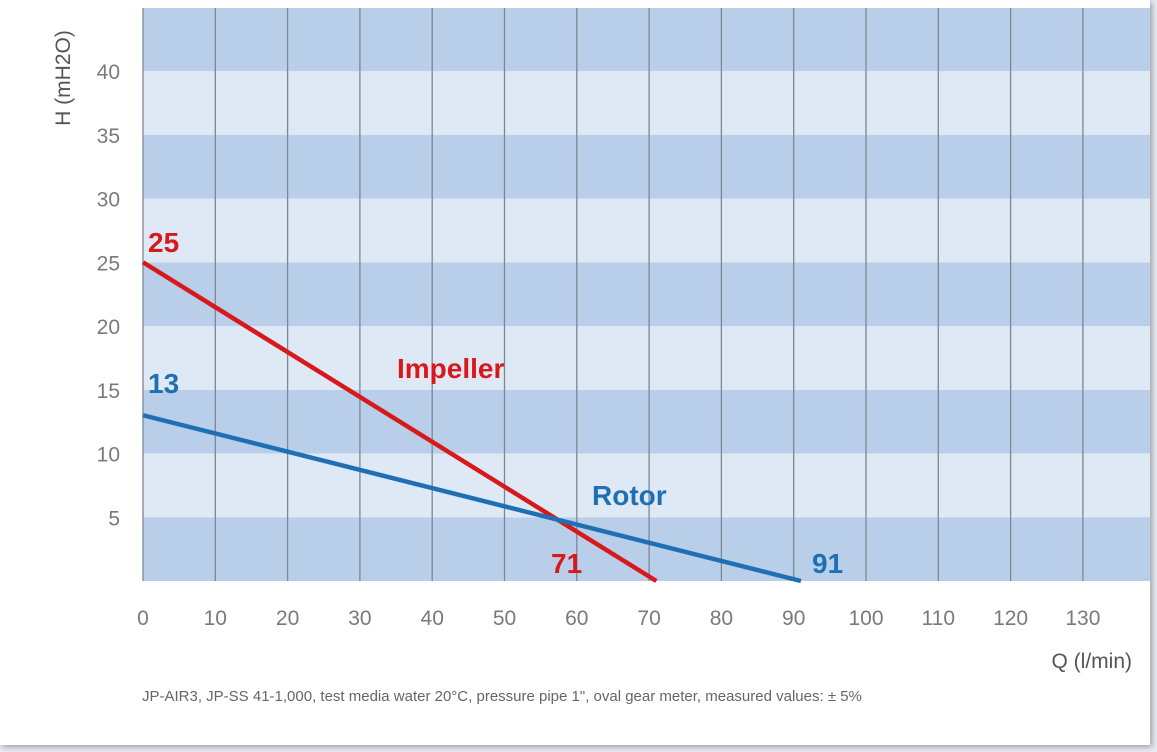 This screenshot has height=752, width=1157. I want to click on x-tick-label: 120, so click(1010, 618).